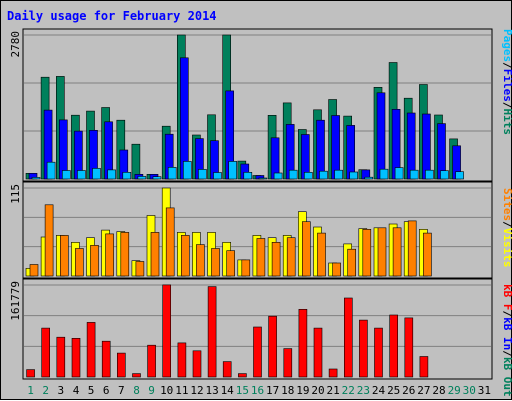 The image size is (512, 401). What do you see at coordinates (121, 390) in the screenshot?
I see `day-label: 7` at bounding box center [121, 390].